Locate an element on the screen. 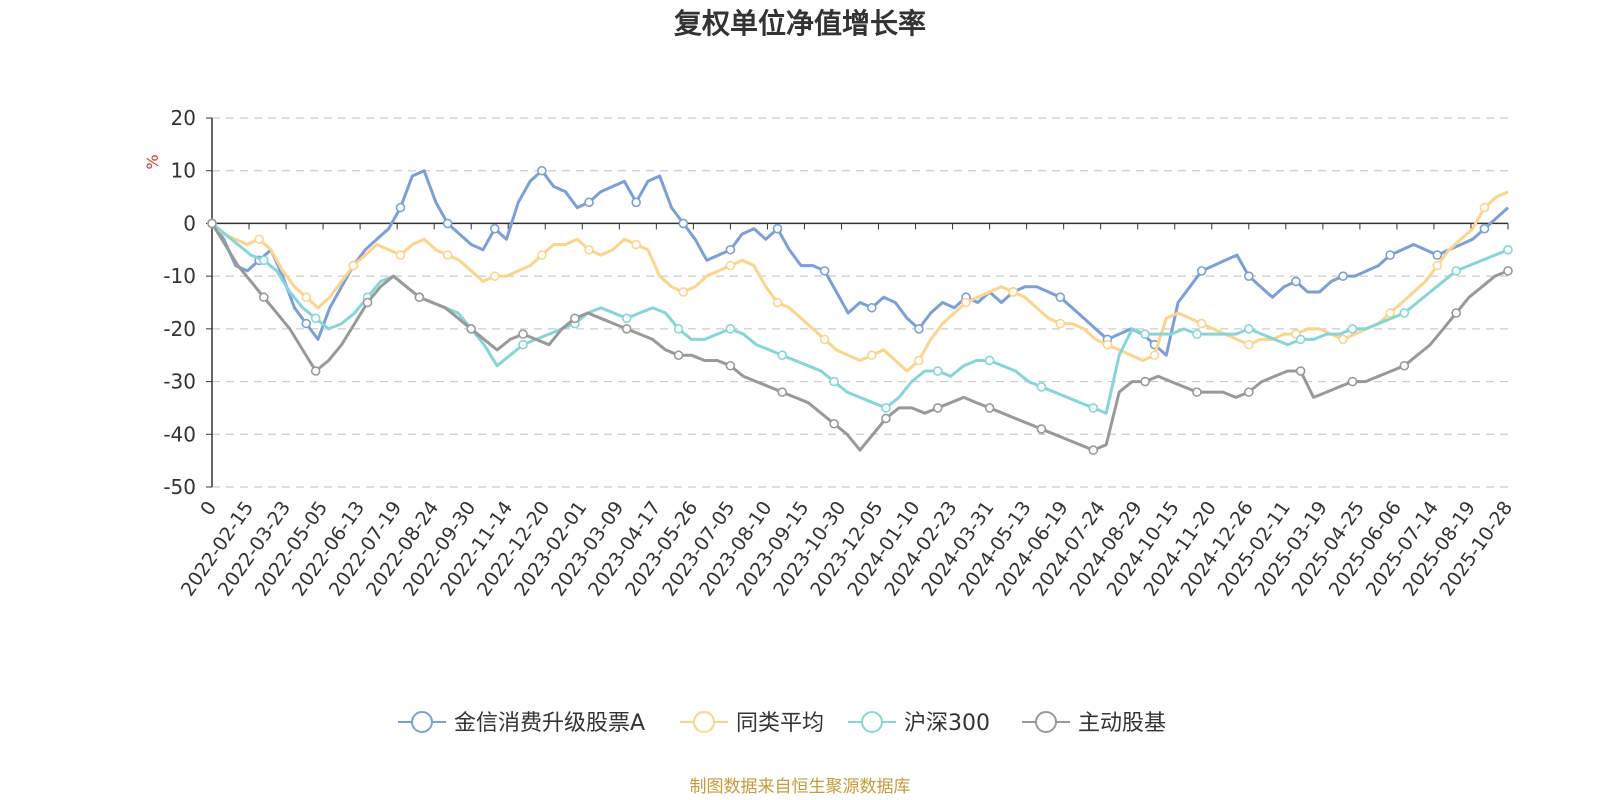 This screenshot has width=1600, height=800. legend-item-4: 主动股基 is located at coordinates (1094, 723).